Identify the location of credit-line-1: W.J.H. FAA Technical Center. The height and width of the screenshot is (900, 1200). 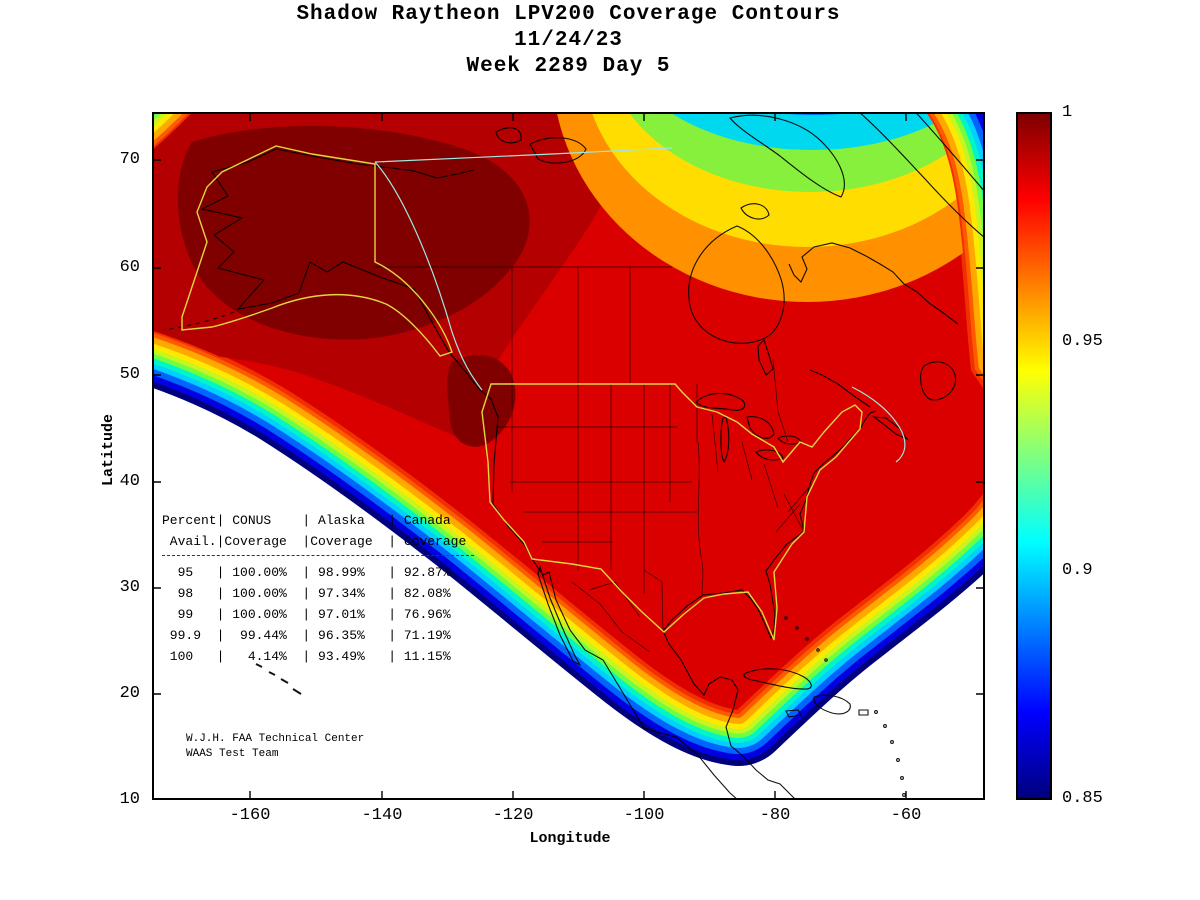
(275, 739).